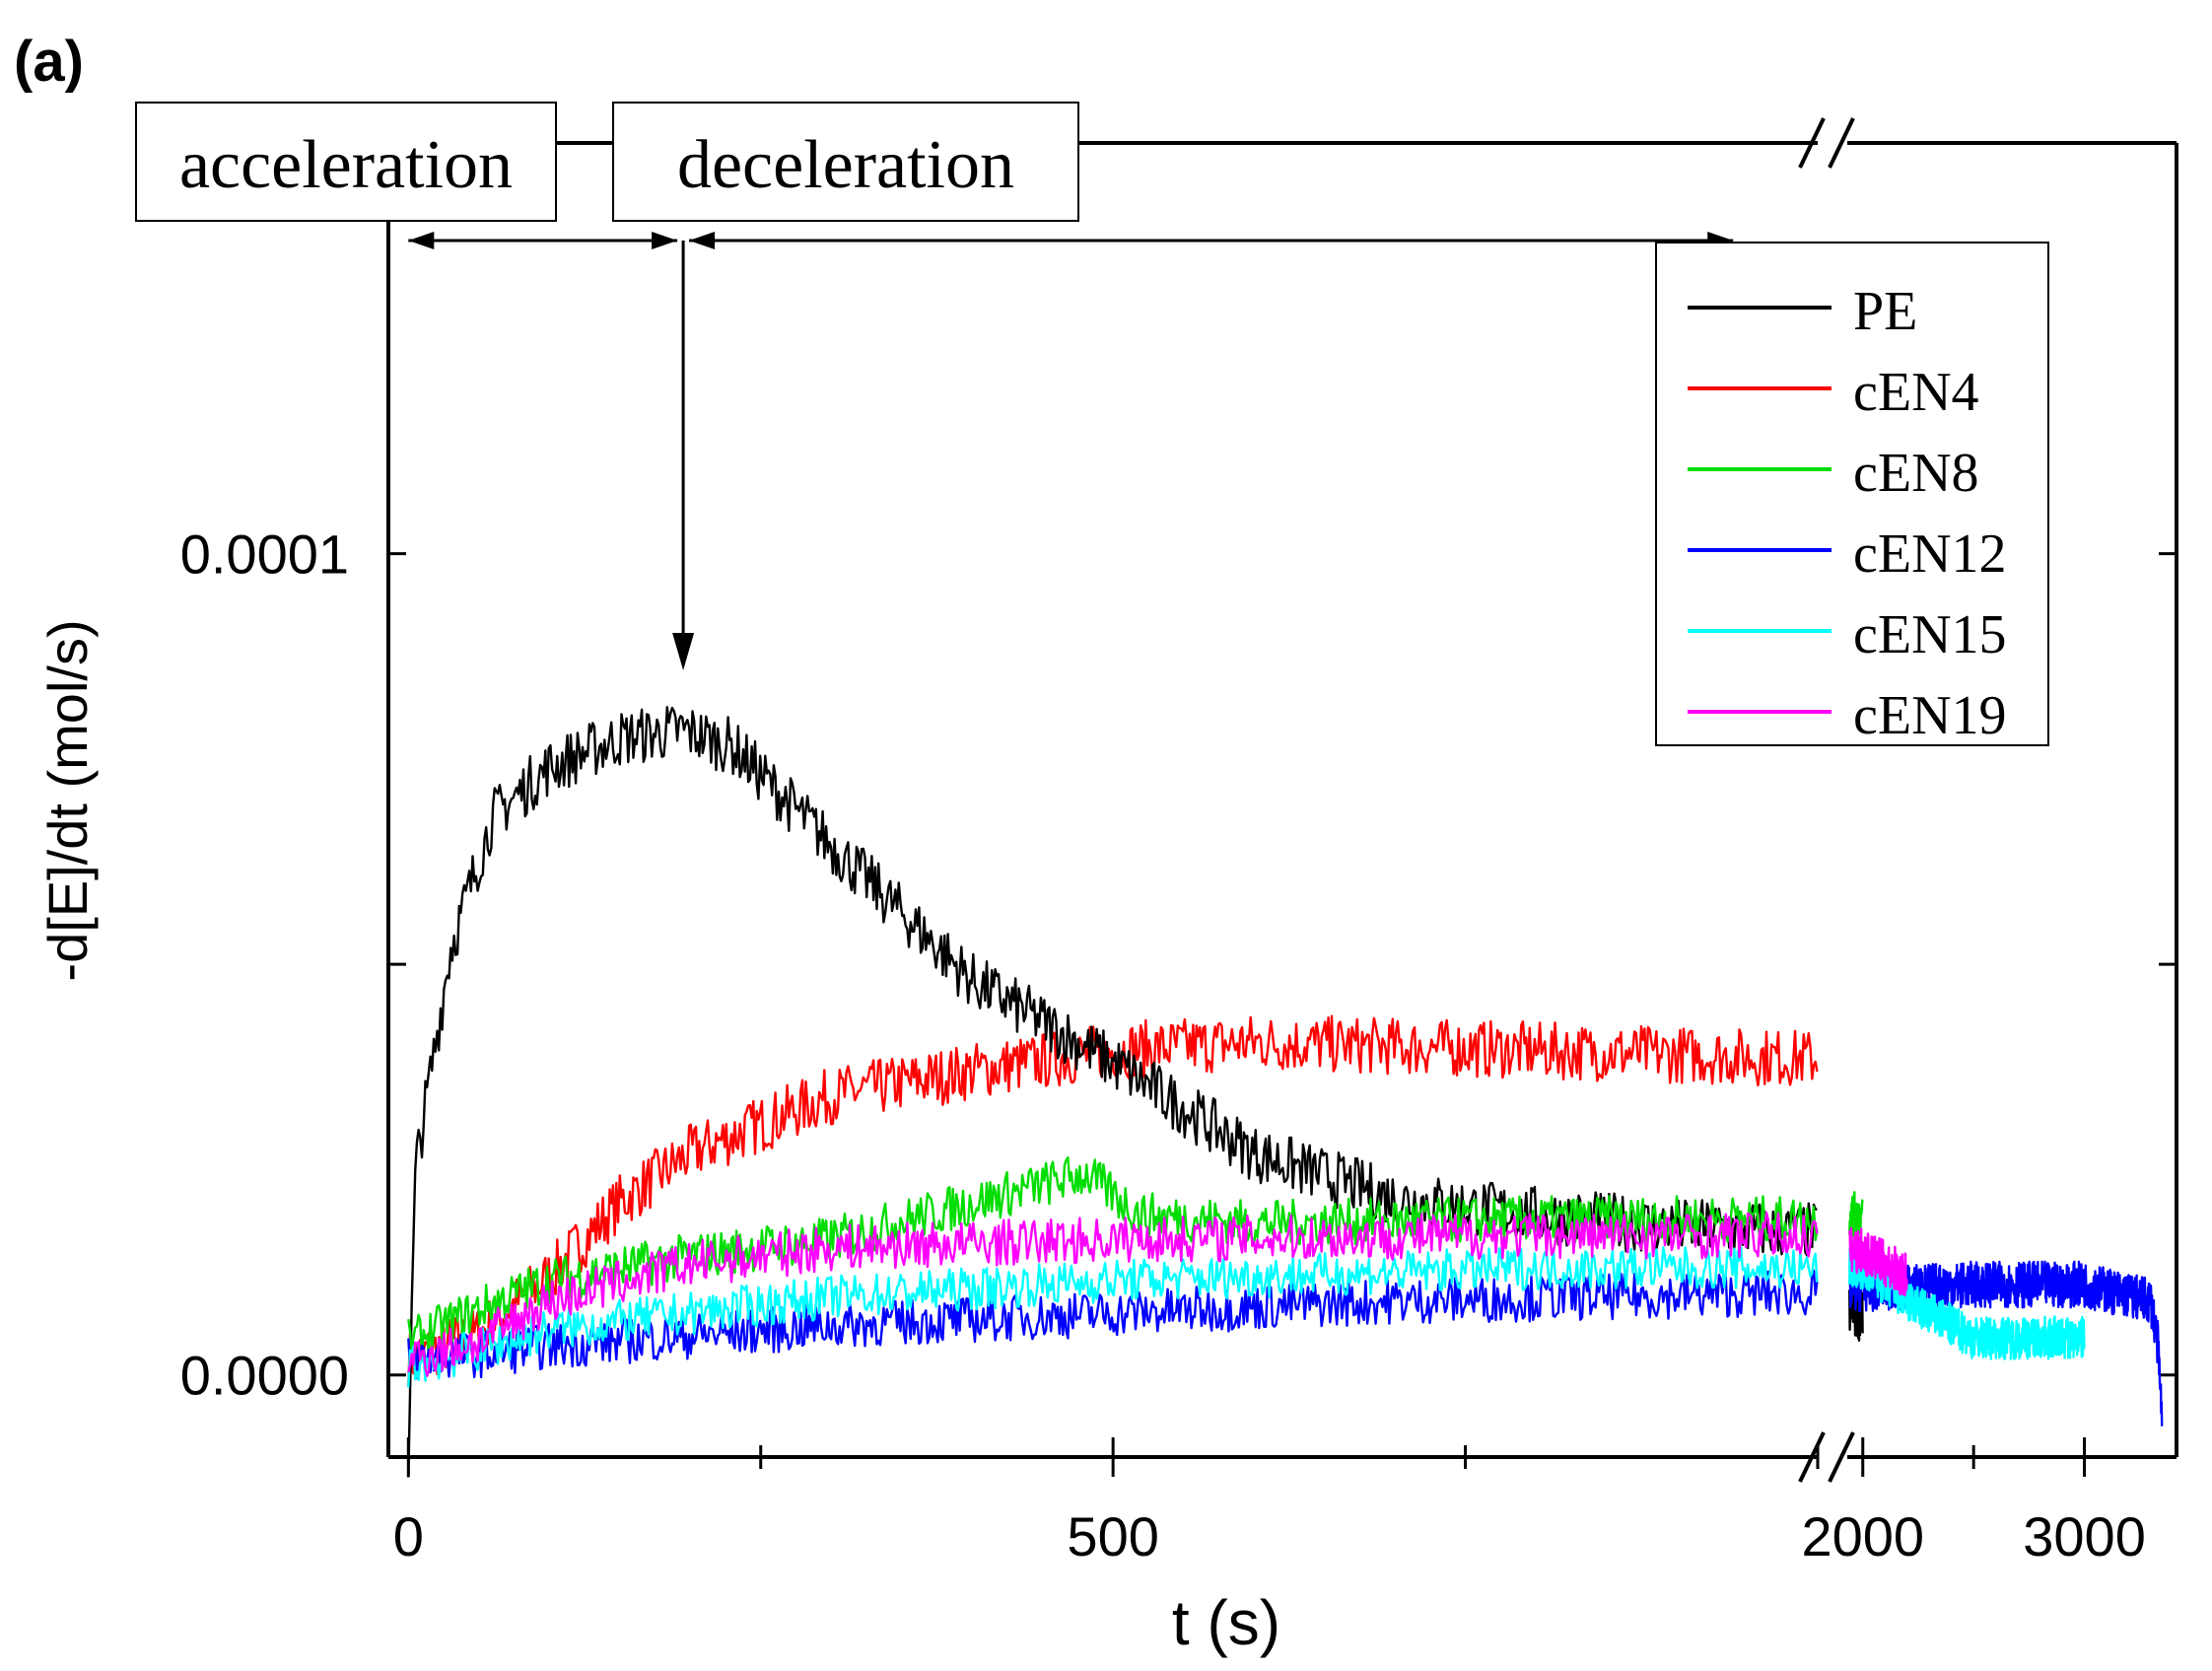 The width and height of the screenshot is (2212, 1671). I want to click on x-tick-label: 2000, so click(1862, 1536).